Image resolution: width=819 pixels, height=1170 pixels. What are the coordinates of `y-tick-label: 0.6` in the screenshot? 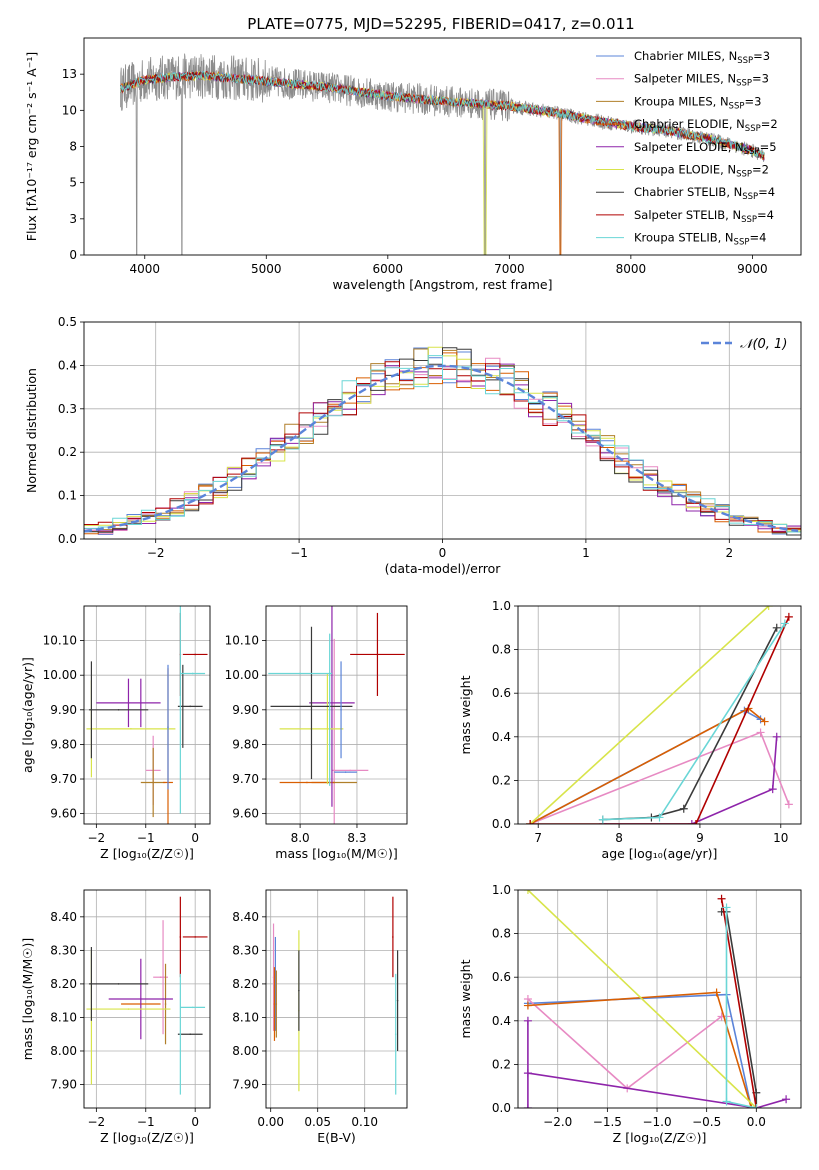 It's located at (501, 977).